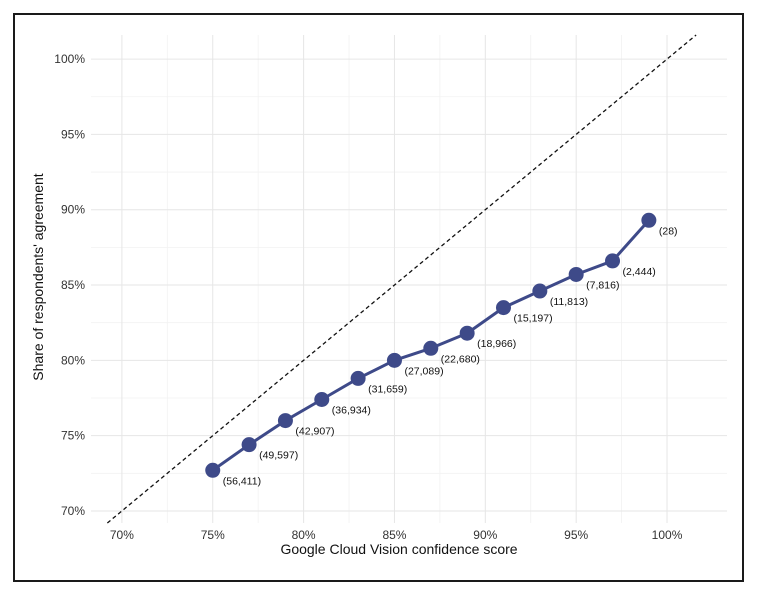 Image resolution: width=759 pixels, height=597 pixels. Describe the element at coordinates (73, 134) in the screenshot. I see `y-tick-label: 95%` at that location.